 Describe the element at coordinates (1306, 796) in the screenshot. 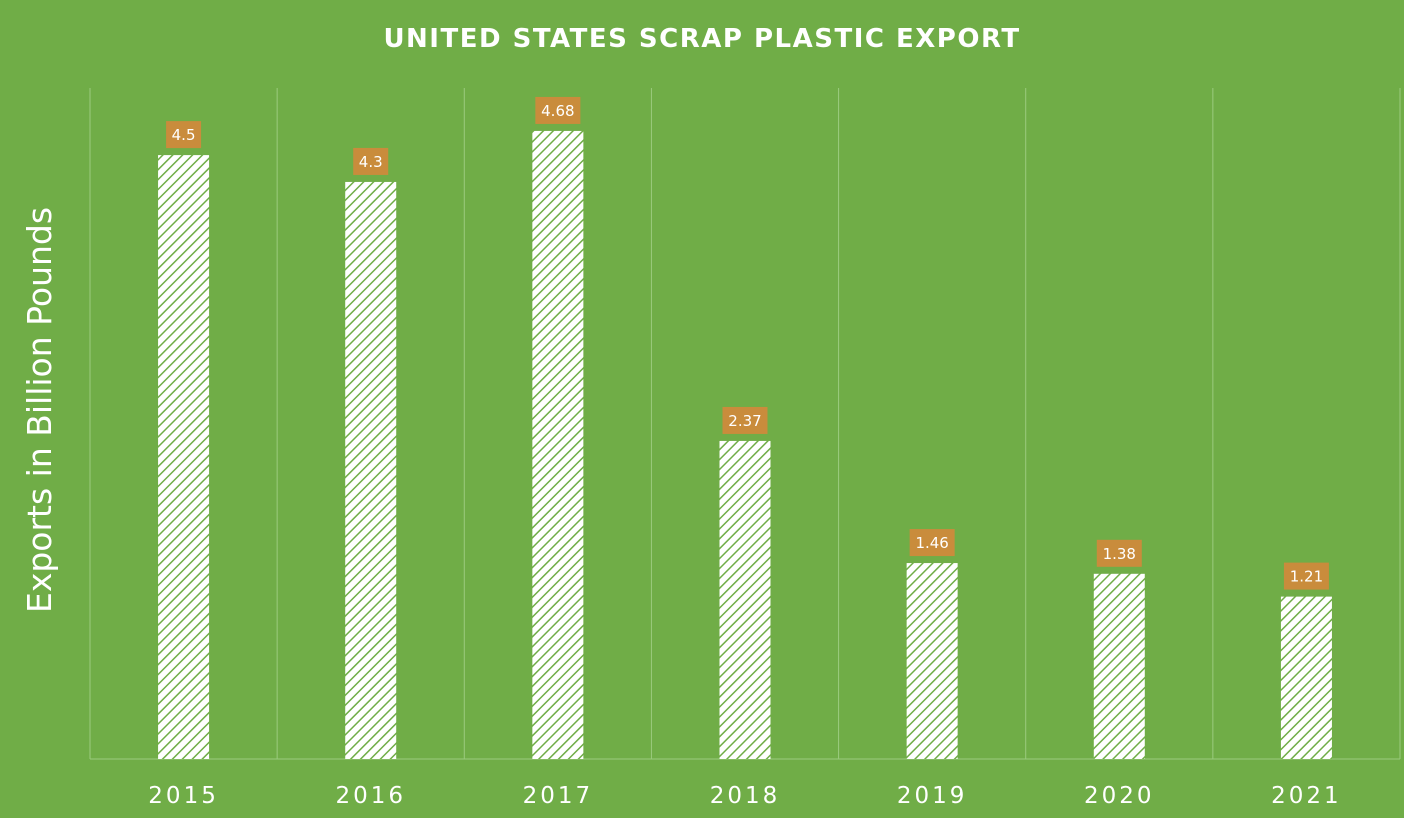

I see `x-tick-2021: 2021` at that location.